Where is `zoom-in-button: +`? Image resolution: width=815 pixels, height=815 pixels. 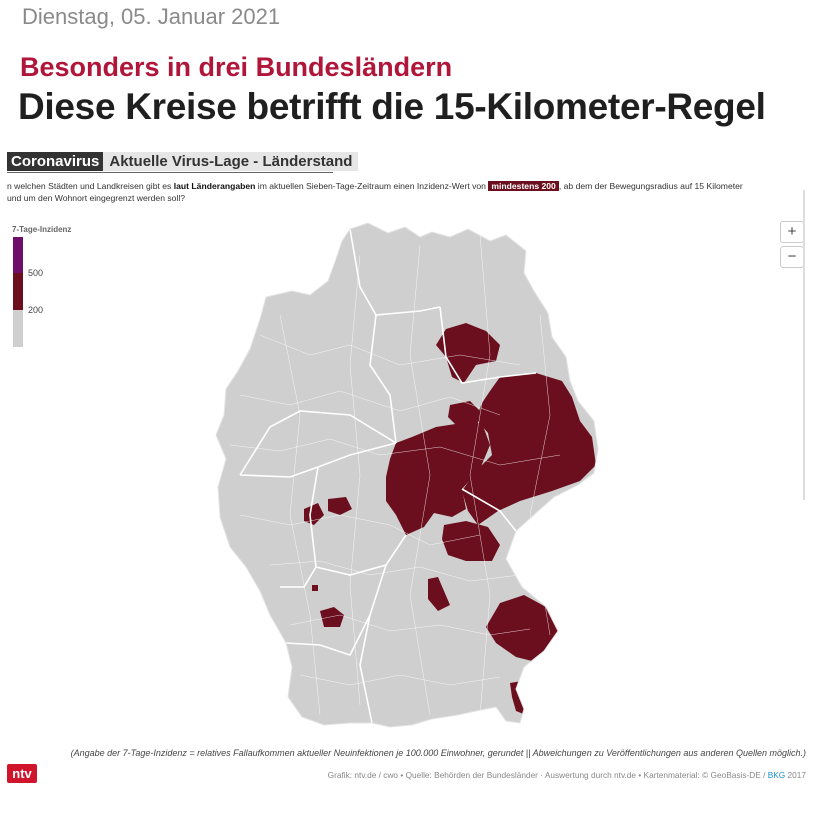 zoom-in-button: + is located at coordinates (792, 232).